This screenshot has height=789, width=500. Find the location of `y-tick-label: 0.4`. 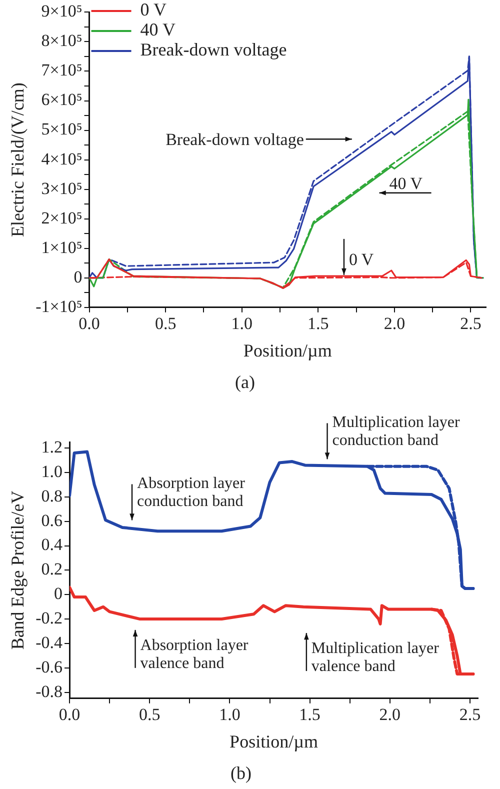

y-tick-label: 0.4 is located at coordinates (52, 544).